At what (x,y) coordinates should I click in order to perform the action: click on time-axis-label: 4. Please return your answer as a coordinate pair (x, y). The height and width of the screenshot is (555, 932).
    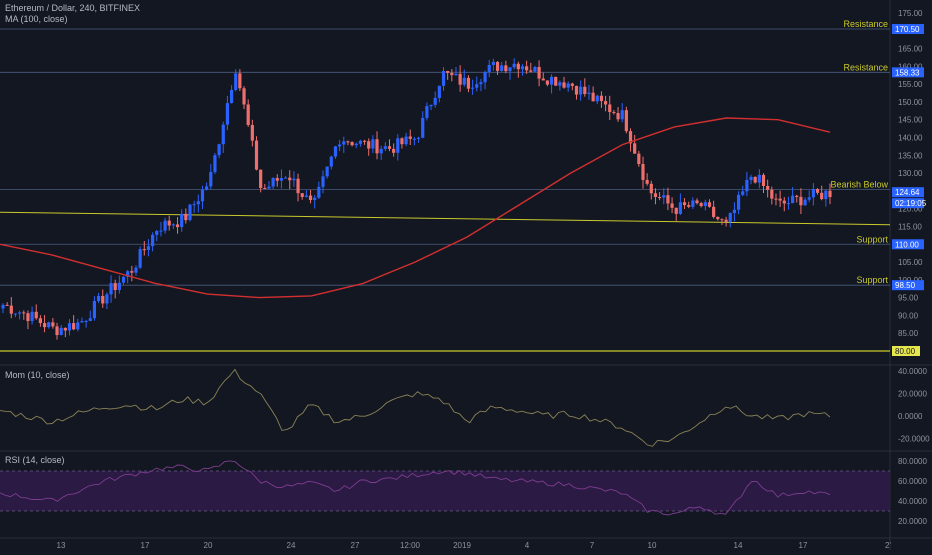
    Looking at the image, I should click on (527, 545).